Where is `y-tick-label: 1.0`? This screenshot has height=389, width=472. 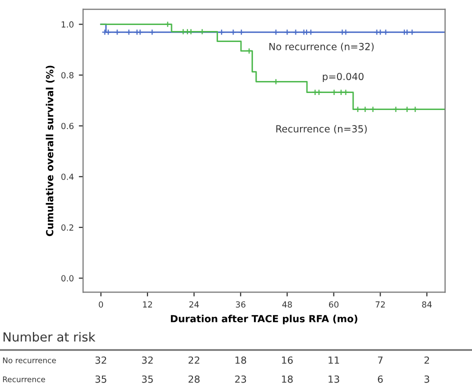
y-tick-label: 1.0 is located at coordinates (68, 24).